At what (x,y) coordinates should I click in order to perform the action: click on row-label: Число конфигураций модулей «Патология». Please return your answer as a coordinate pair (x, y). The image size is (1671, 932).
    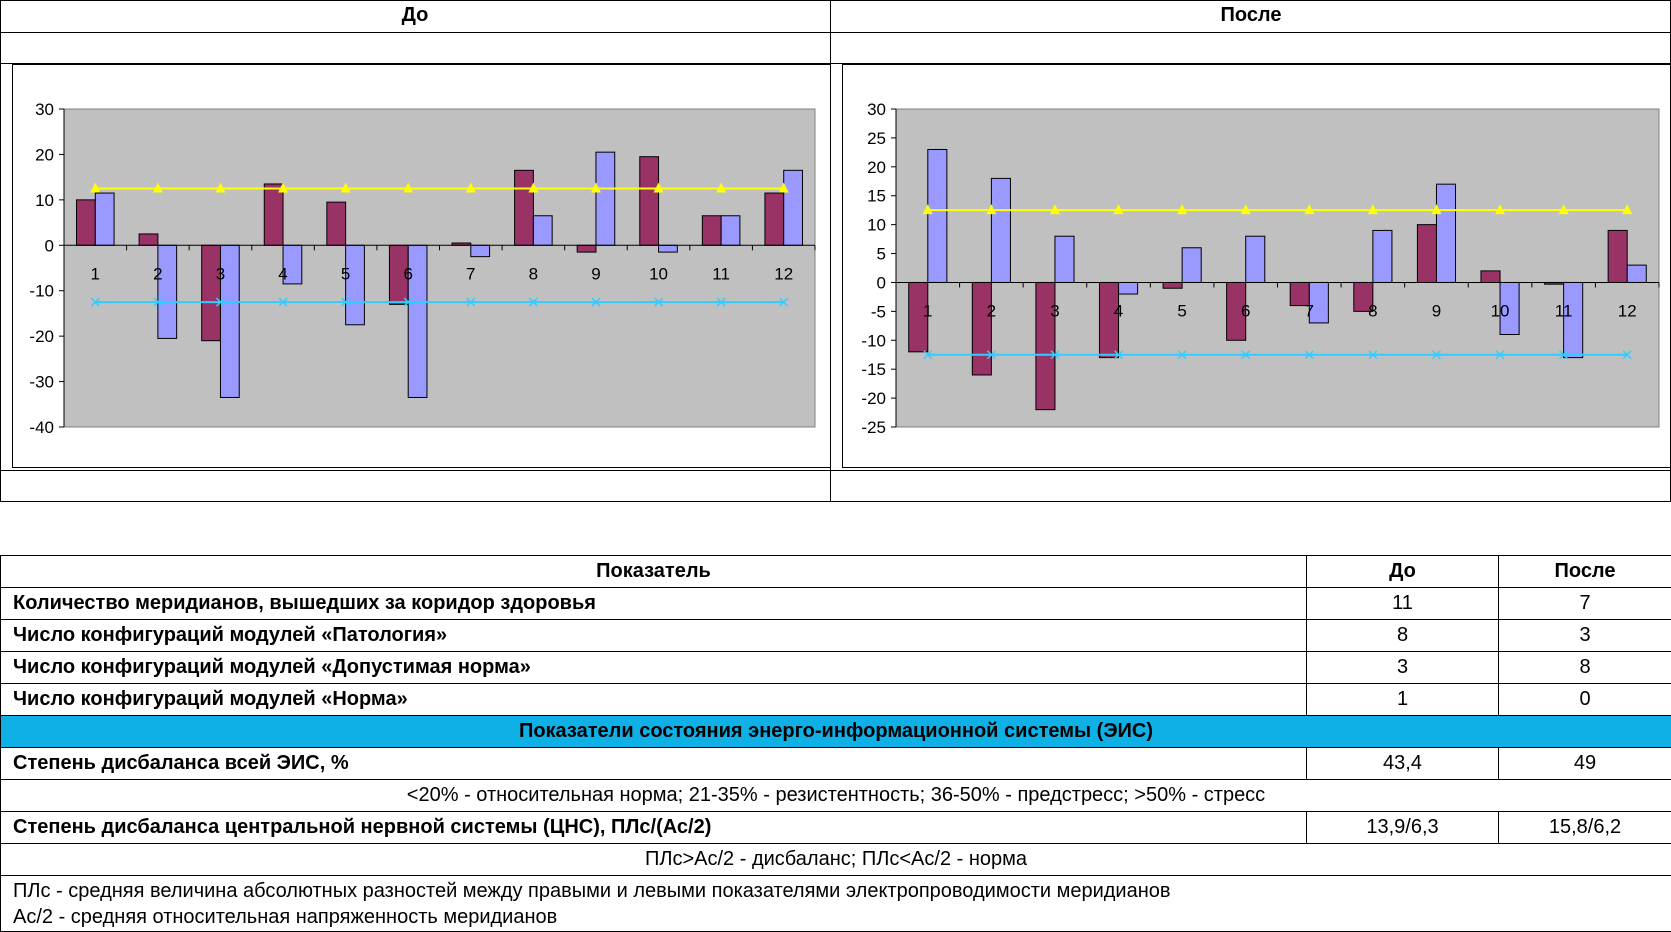
    Looking at the image, I should click on (654, 636).